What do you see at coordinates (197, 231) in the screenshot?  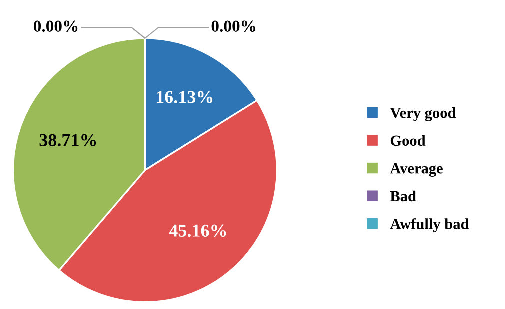 I see `data-label: 45.16%` at bounding box center [197, 231].